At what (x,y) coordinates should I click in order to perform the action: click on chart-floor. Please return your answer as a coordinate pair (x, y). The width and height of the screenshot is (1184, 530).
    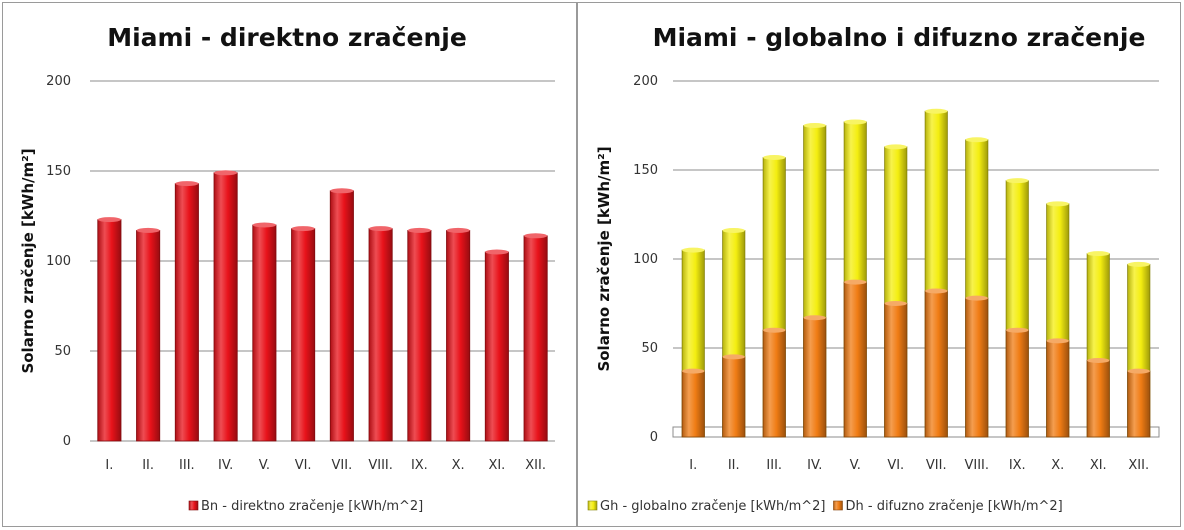
    Looking at the image, I should click on (916, 432).